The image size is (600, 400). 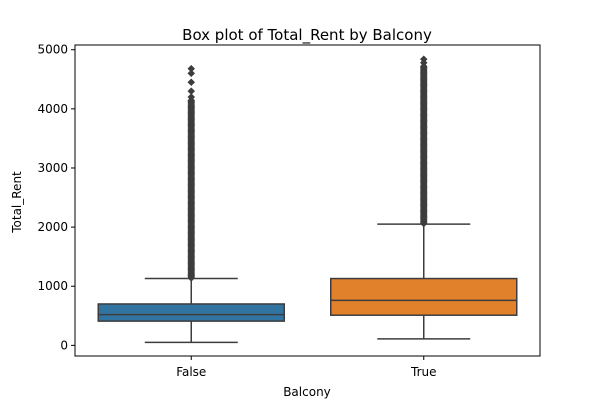 What do you see at coordinates (52, 168) in the screenshot?
I see `y-tick-label-3000: 3000` at bounding box center [52, 168].